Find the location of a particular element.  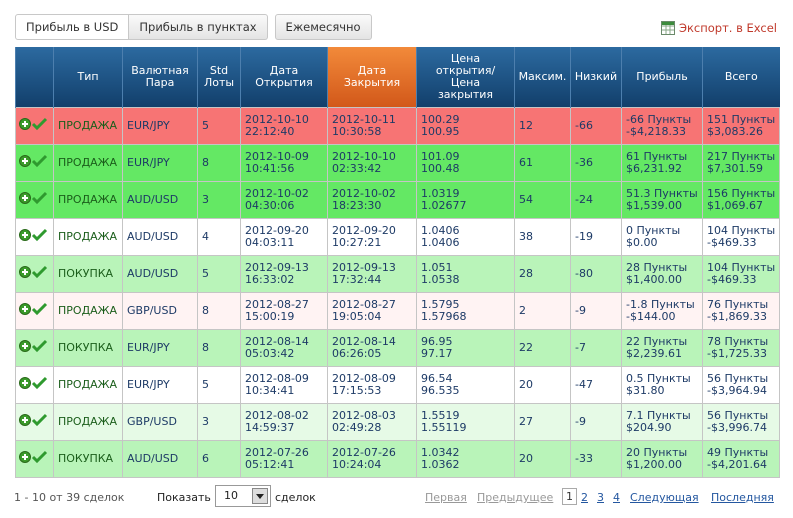

column-header: Максим. is located at coordinates (542, 77).